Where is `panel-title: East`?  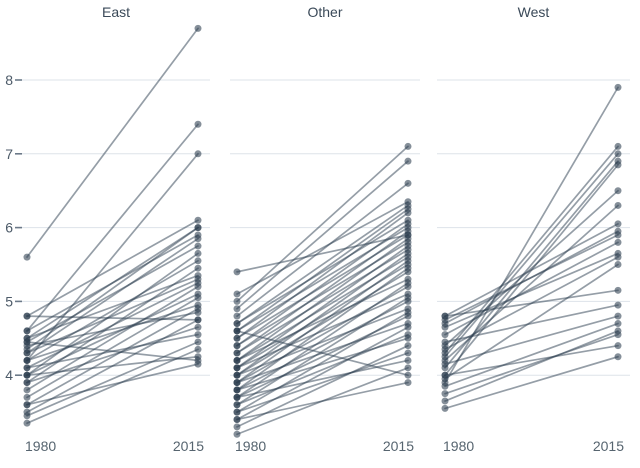 panel-title: East is located at coordinates (116, 12).